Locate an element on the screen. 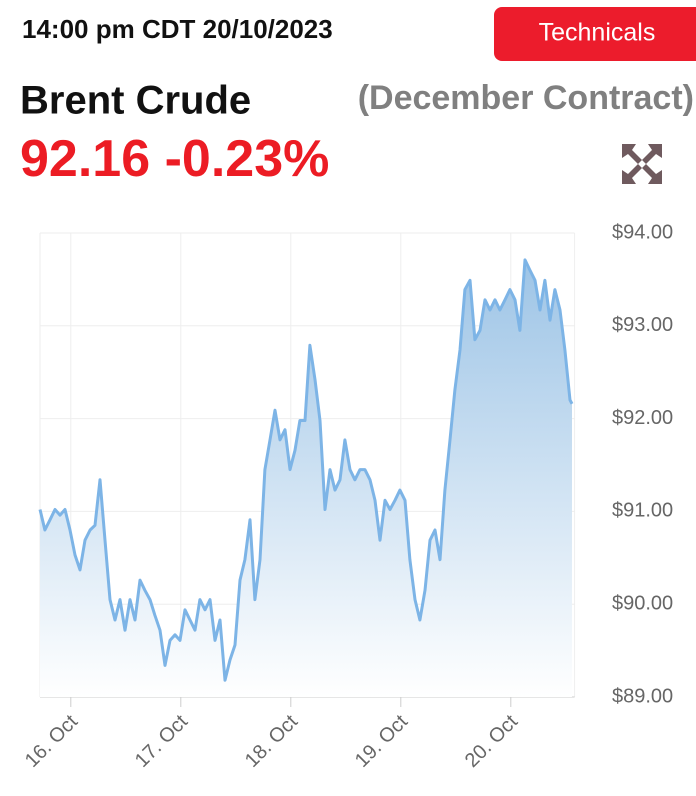 The height and width of the screenshot is (796, 696). y-tick-label: $93.00 is located at coordinates (642, 325).